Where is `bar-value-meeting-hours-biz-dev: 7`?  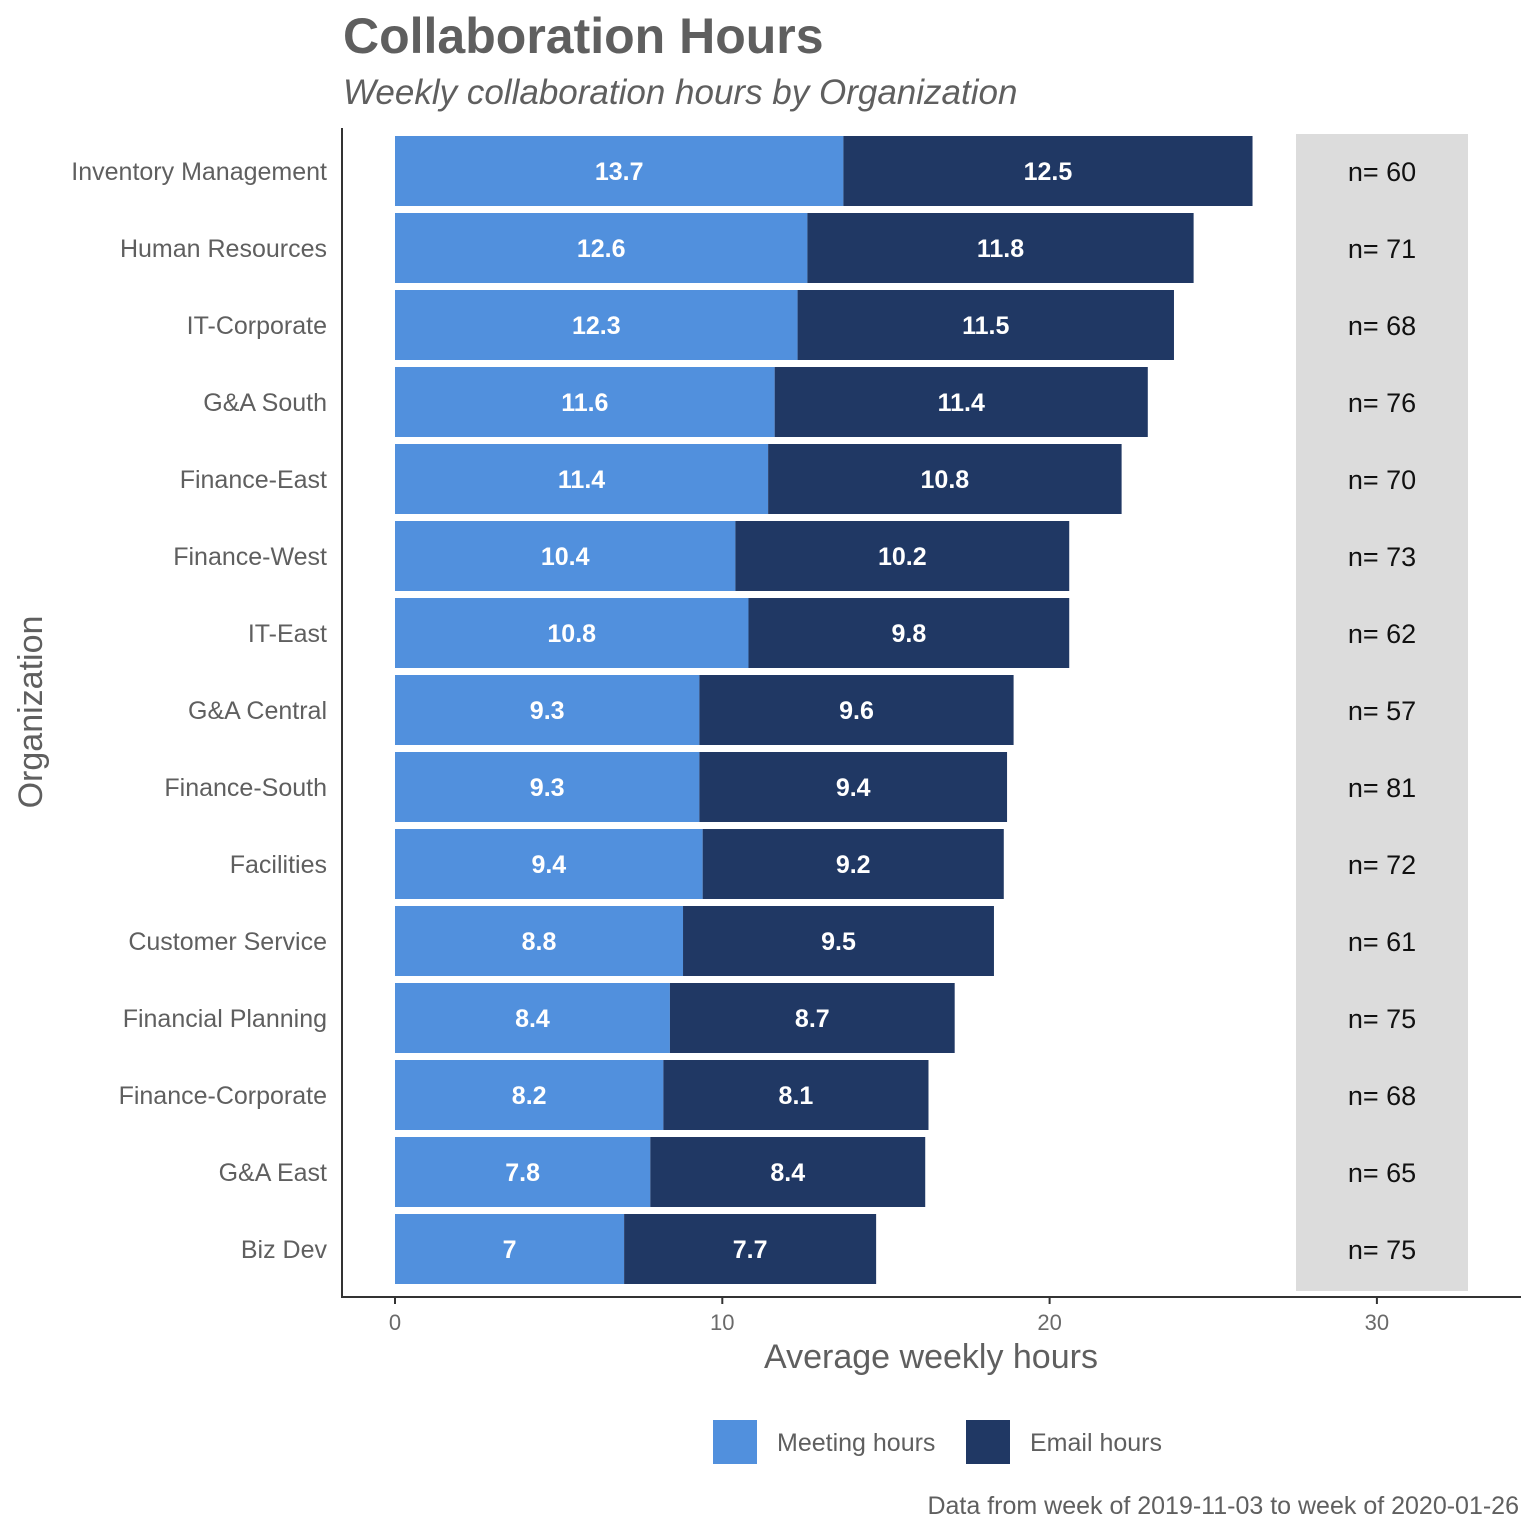 bar-value-meeting-hours-biz-dev: 7 is located at coordinates (510, 1250).